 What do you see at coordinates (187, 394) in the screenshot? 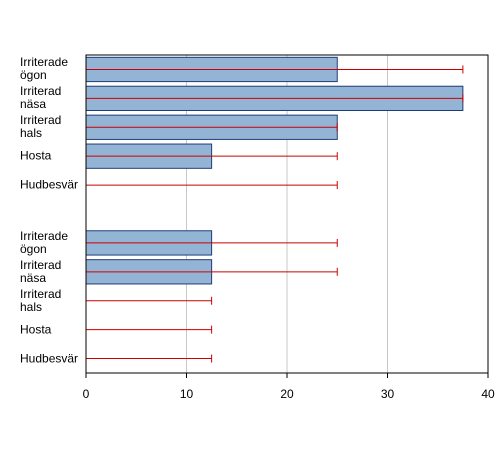
I see `x-tick-label: 10` at bounding box center [187, 394].